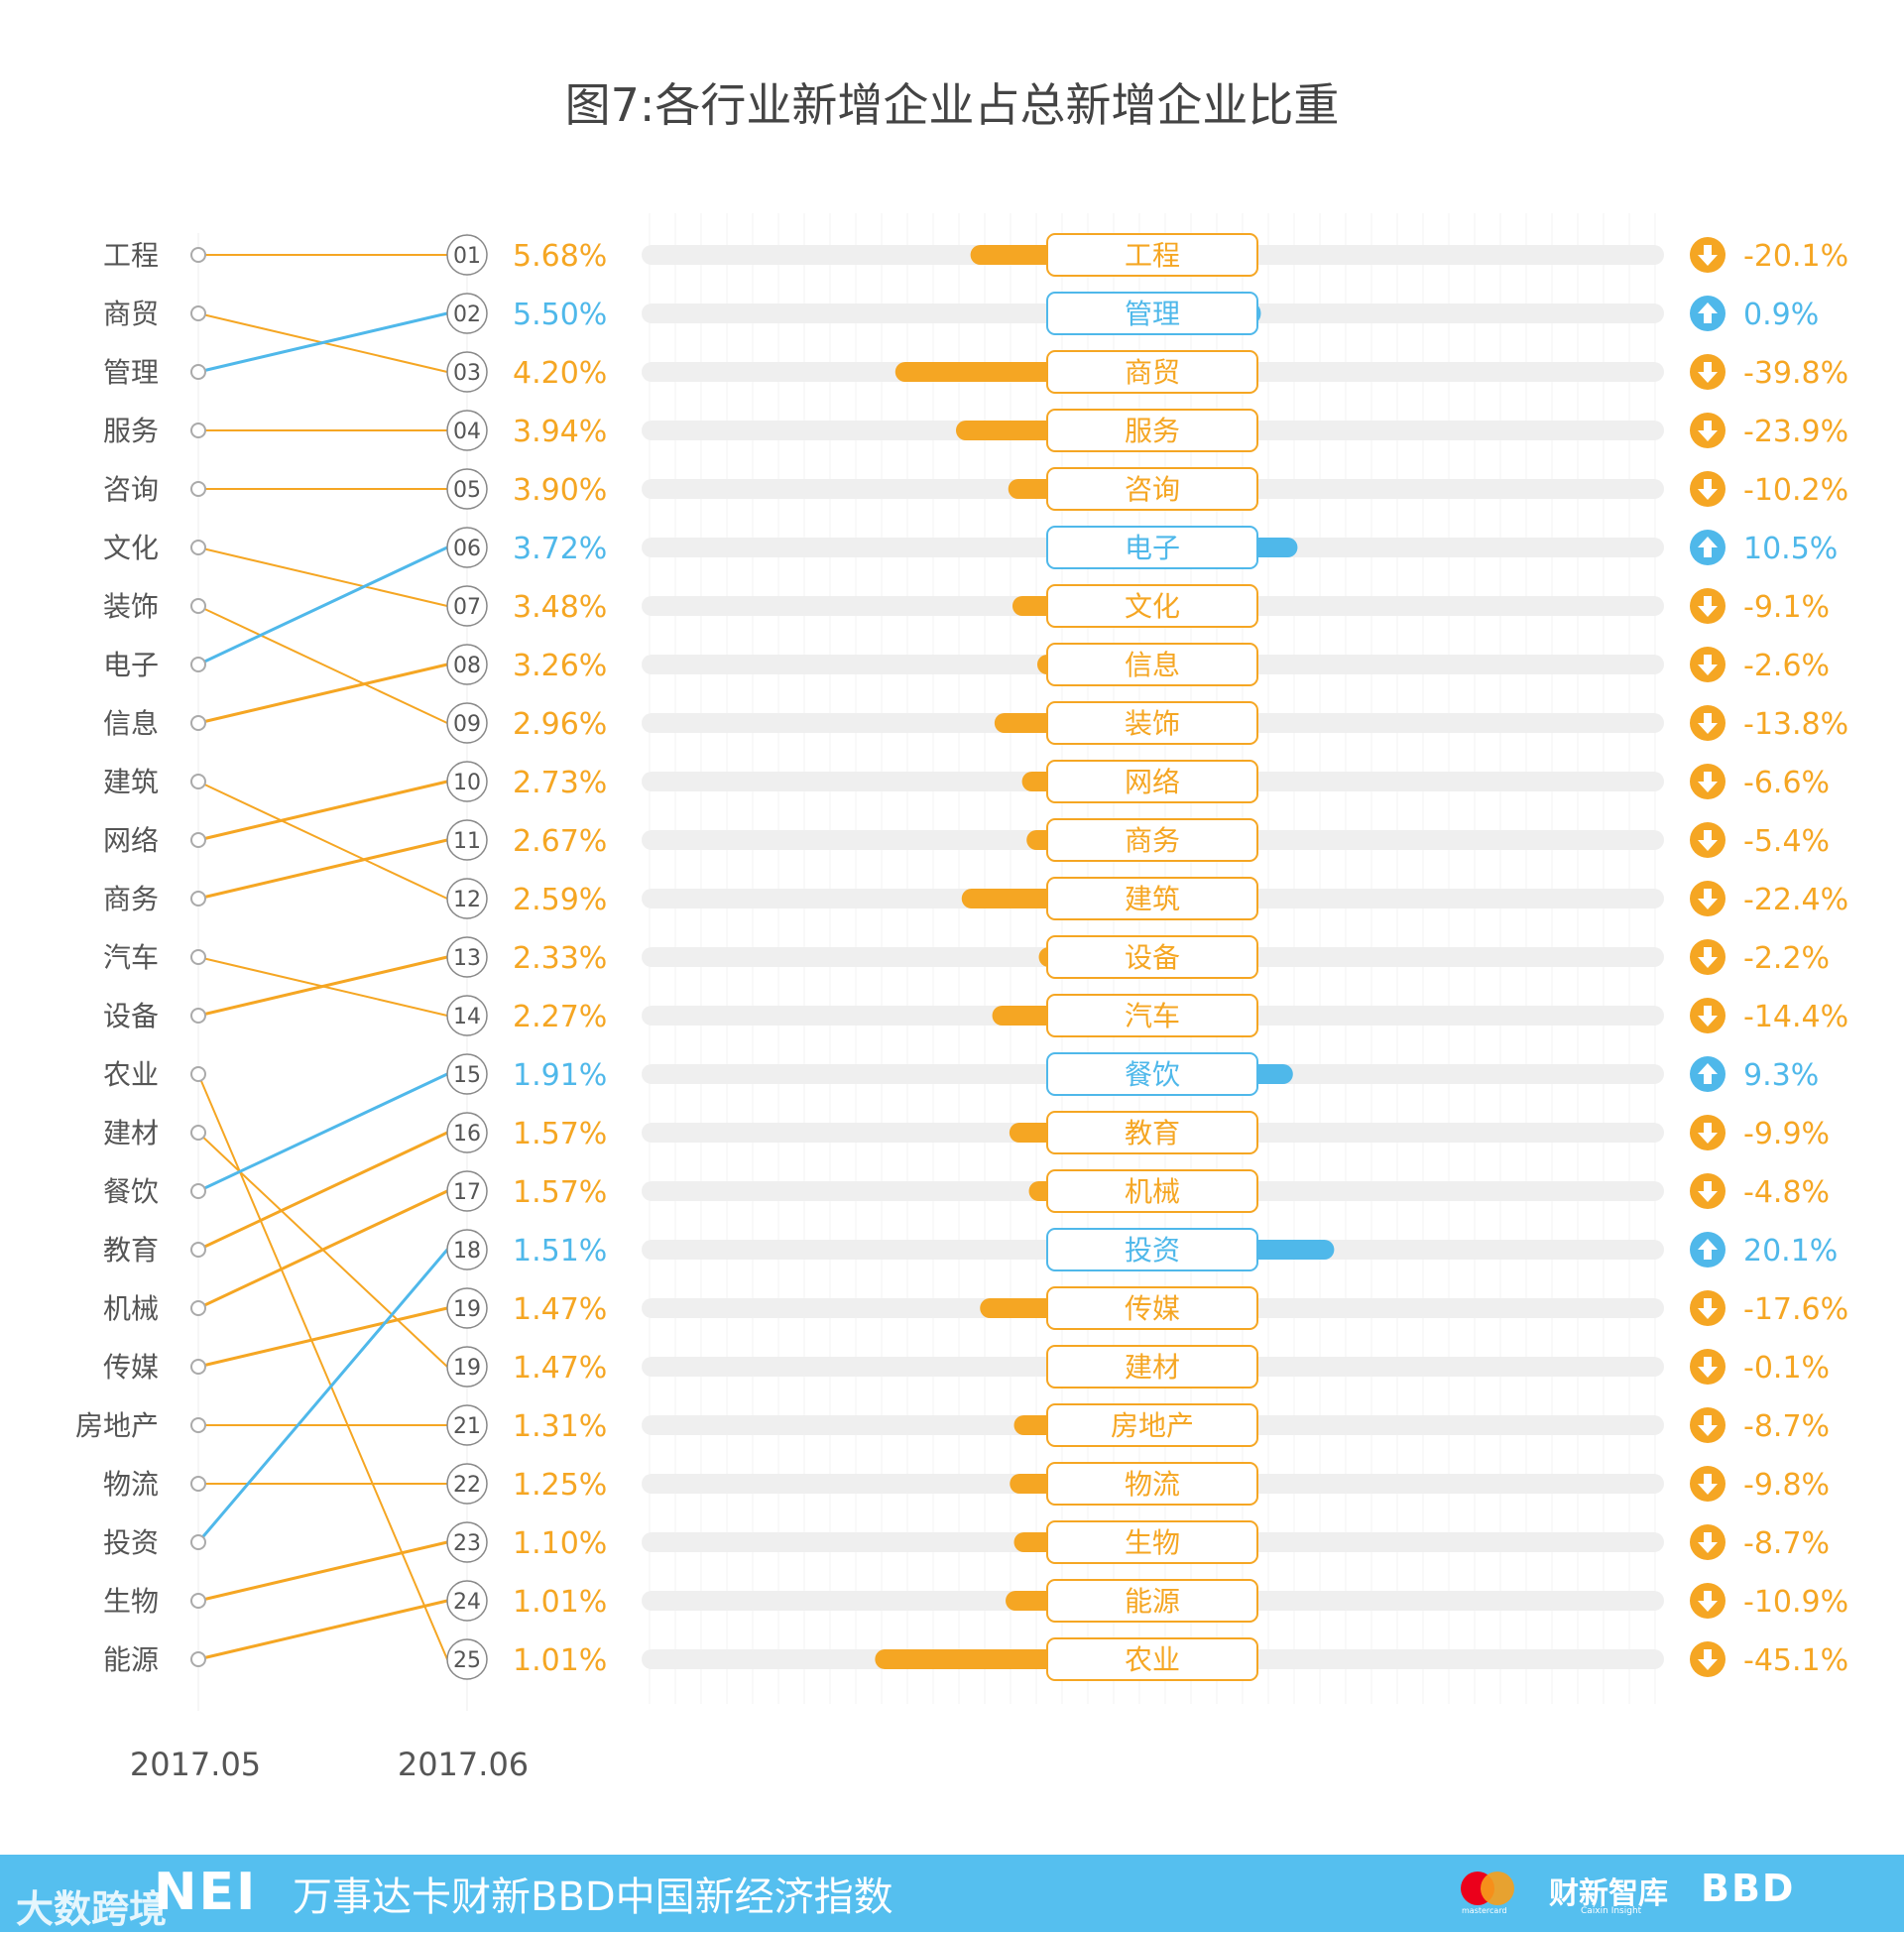  Describe the element at coordinates (1786, 841) in the screenshot. I see `change-label: -5.4%` at that location.